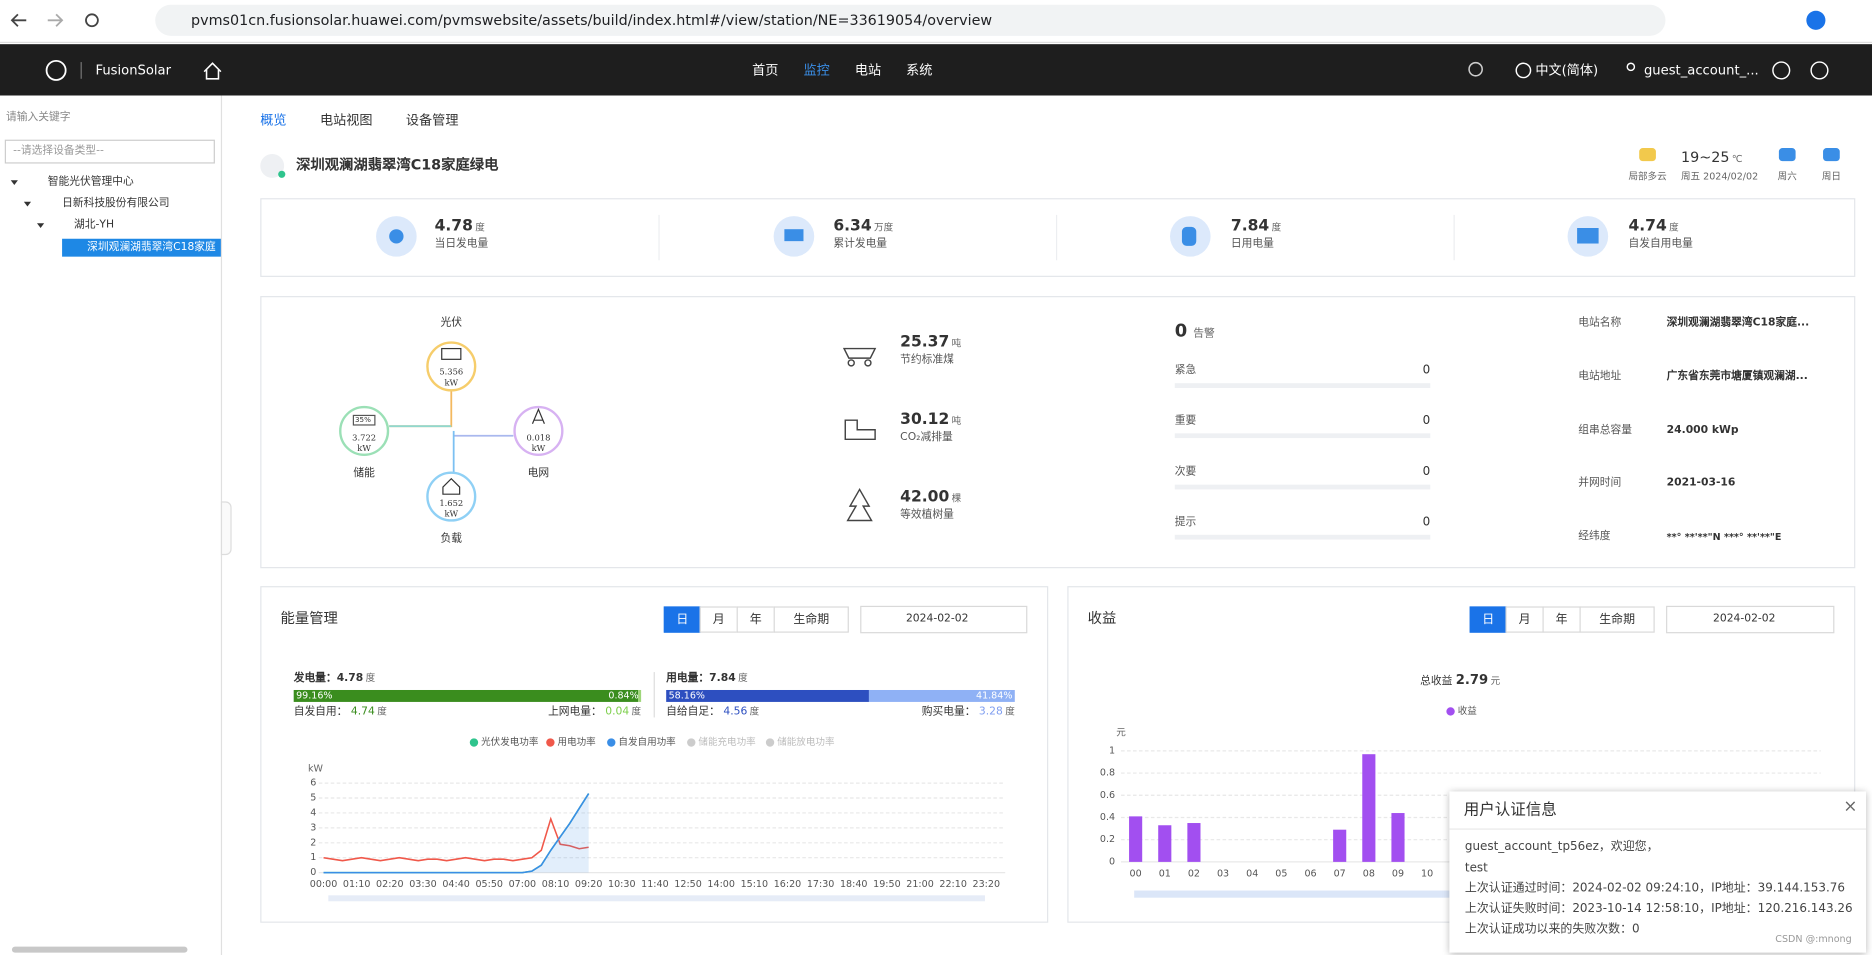  I want to click on weather-desc: 局部多云, so click(1647, 176).